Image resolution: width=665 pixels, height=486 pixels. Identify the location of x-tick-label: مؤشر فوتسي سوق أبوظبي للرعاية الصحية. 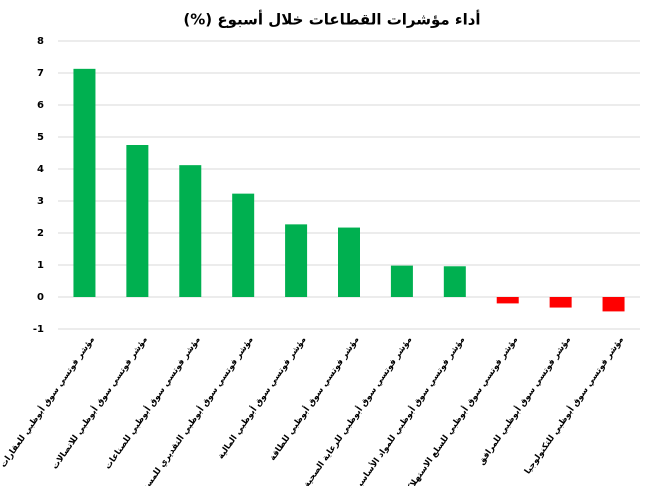
(357, 410).